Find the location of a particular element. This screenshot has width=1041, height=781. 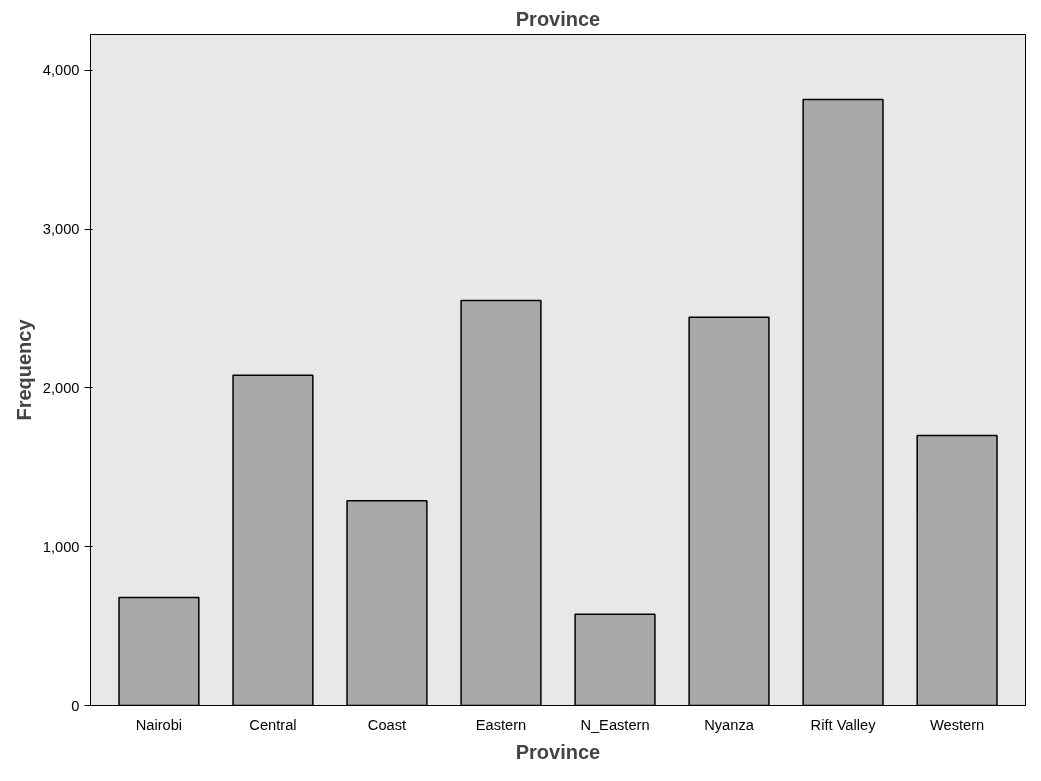

x-tick-label: Eastern is located at coordinates (501, 724).